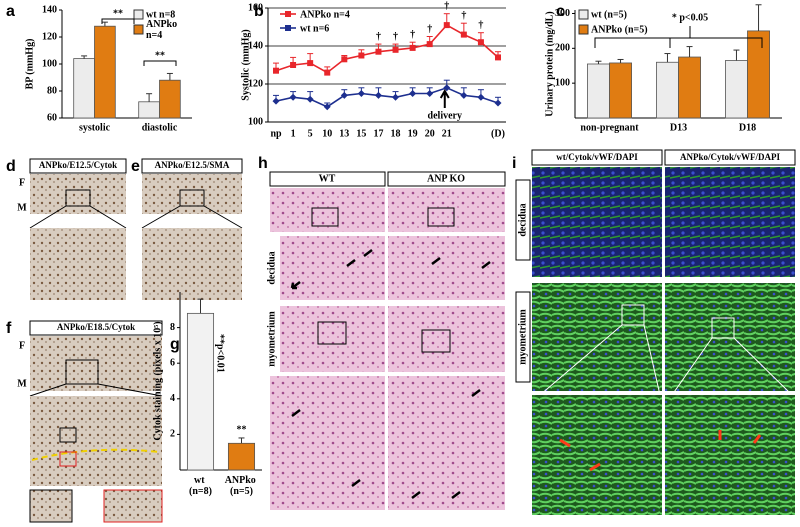 This screenshot has width=800, height=527. Describe the element at coordinates (200, 486) in the screenshot. I see `x-tick-label: wt (n=8)` at that location.